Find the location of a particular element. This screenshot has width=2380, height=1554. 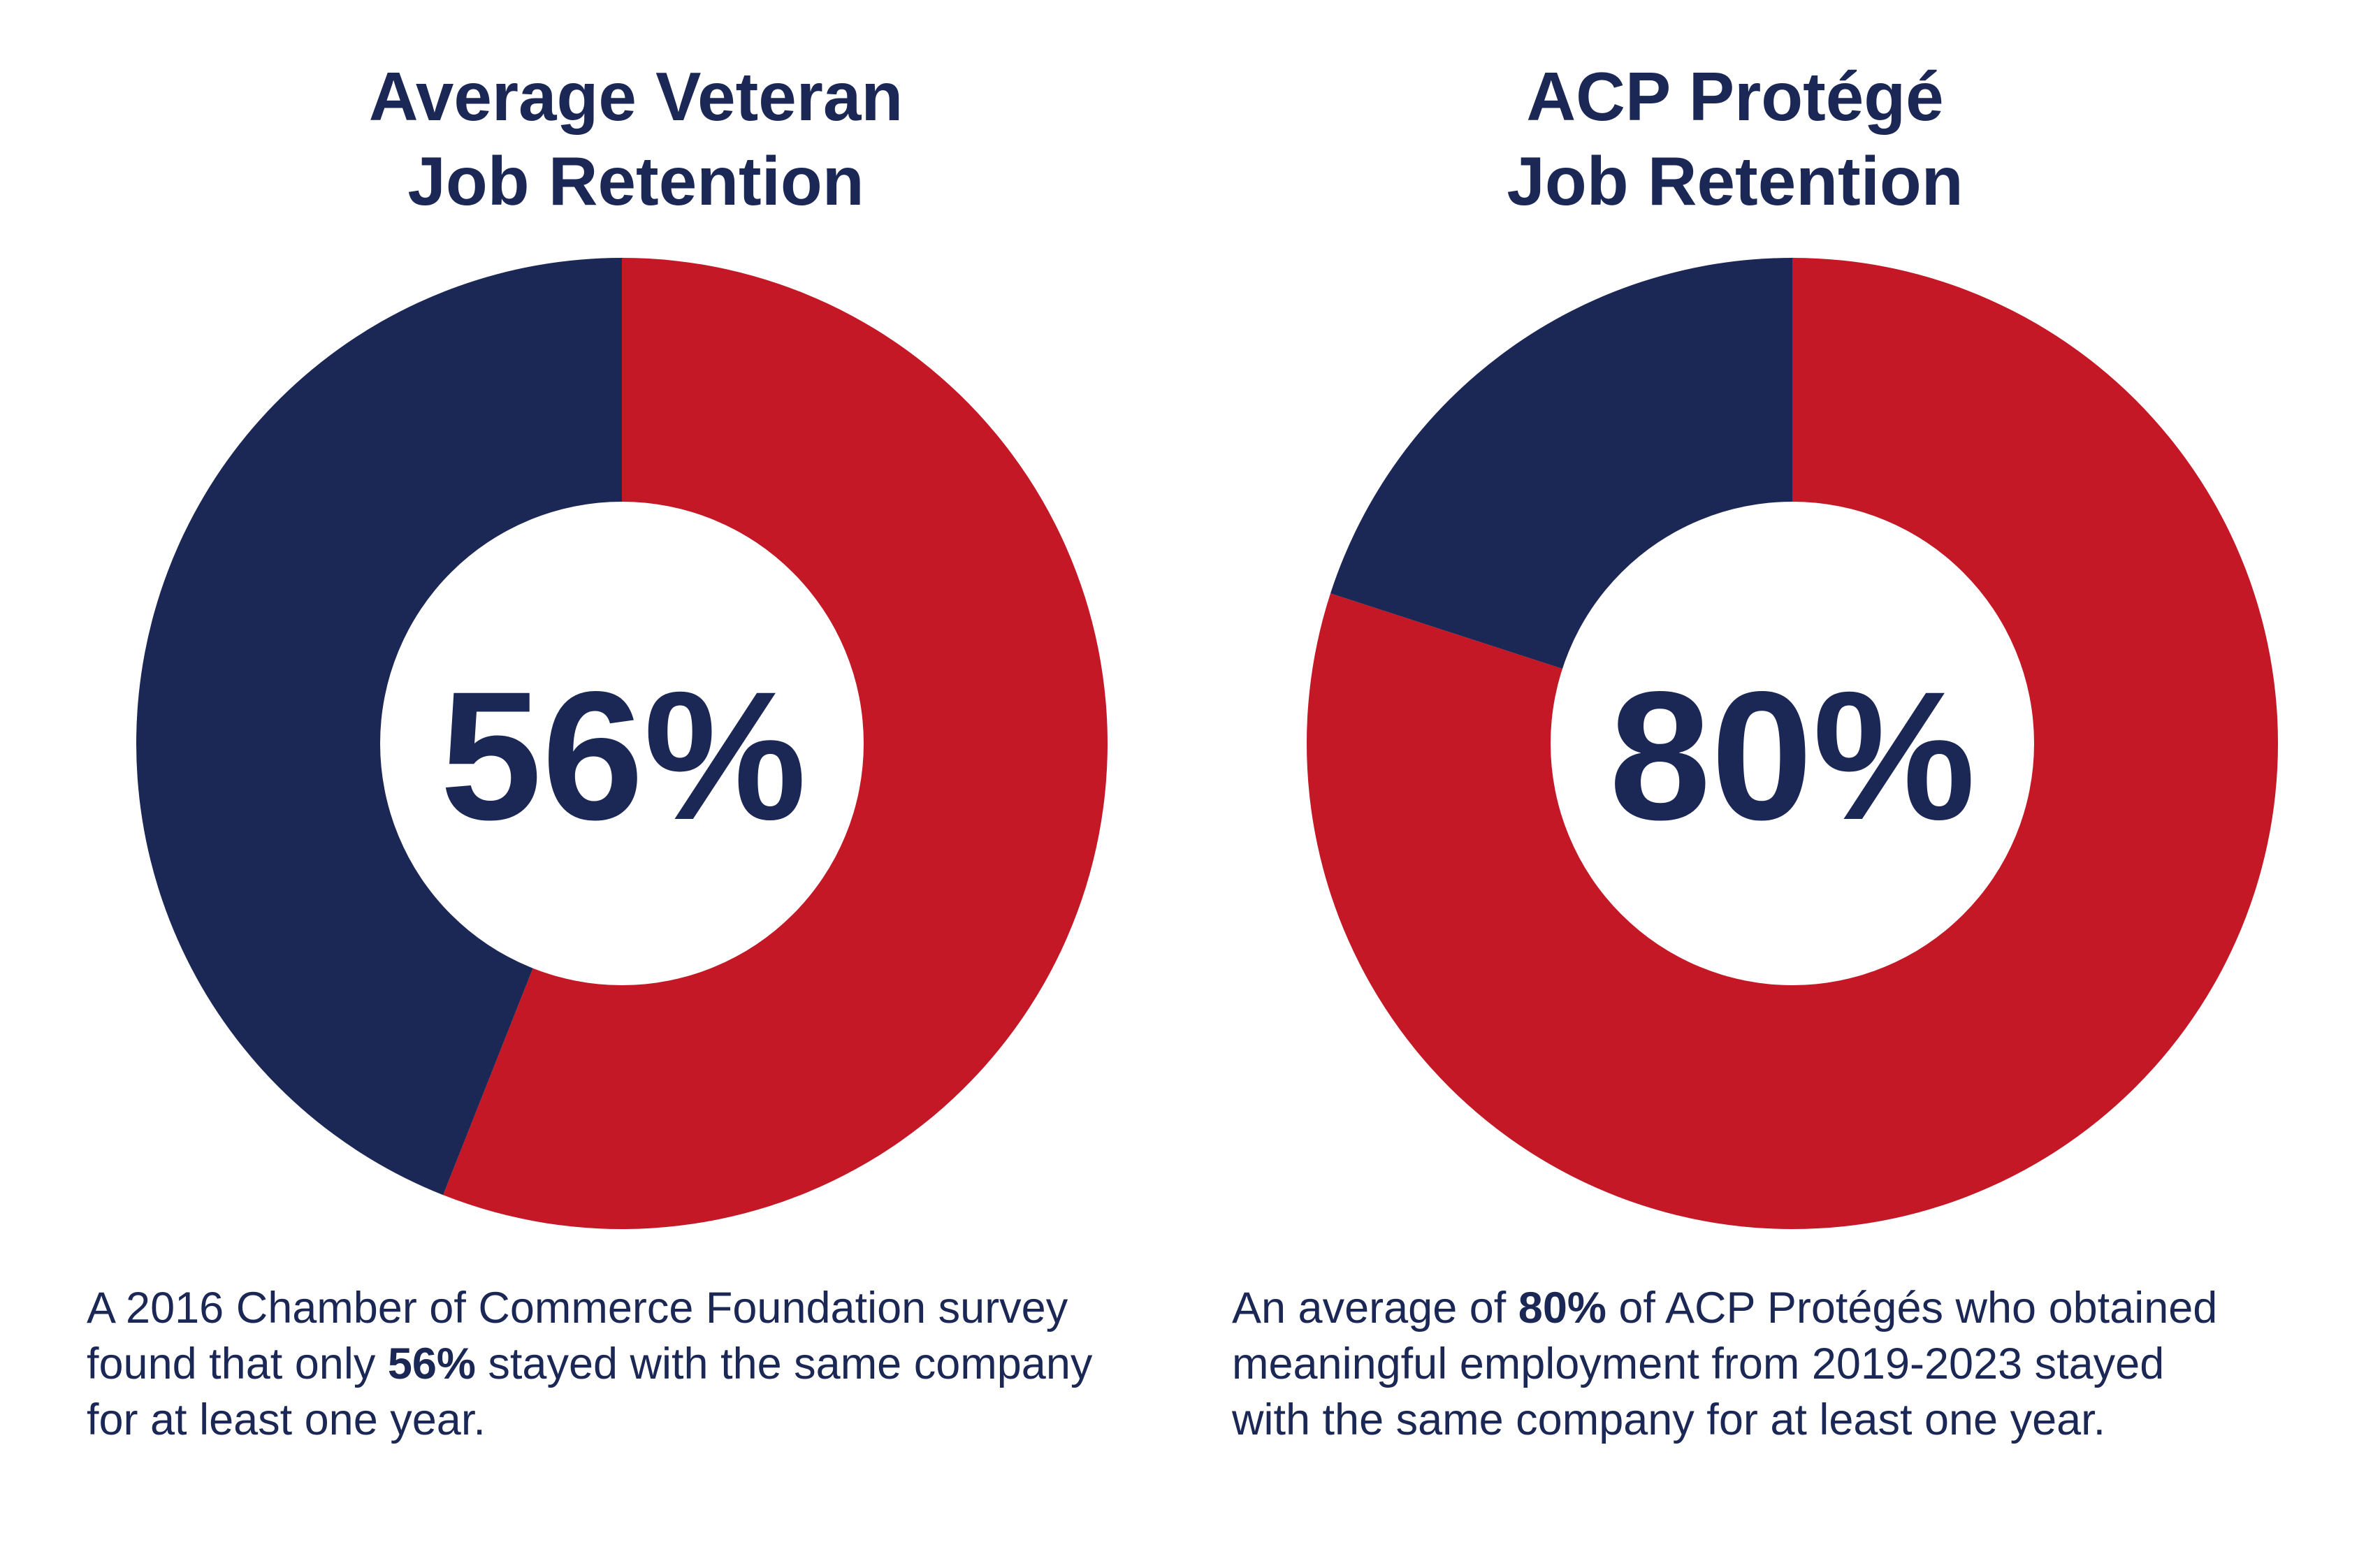

chart-title: Average Veteran Job Retention is located at coordinates (636, 140).